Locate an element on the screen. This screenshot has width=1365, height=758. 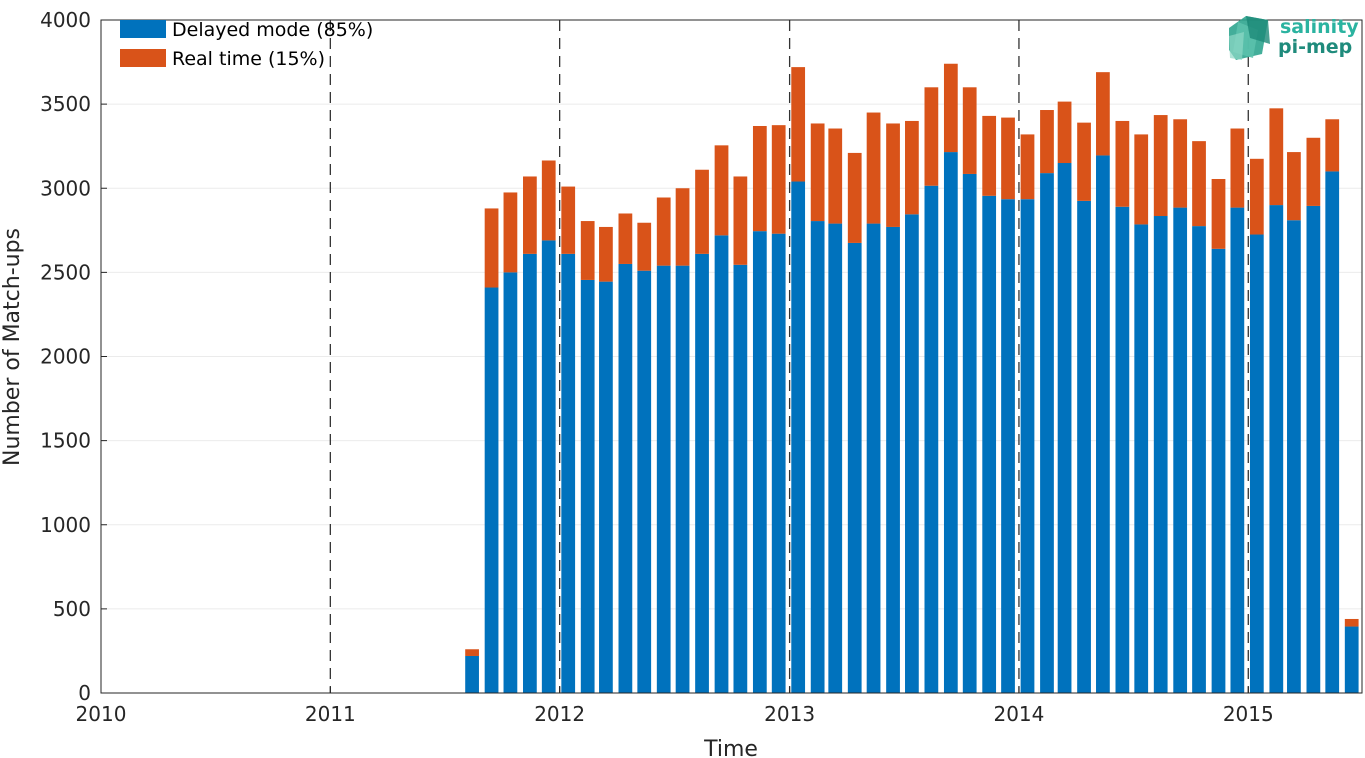
y-tick-label: 500 is located at coordinates (72, 609).